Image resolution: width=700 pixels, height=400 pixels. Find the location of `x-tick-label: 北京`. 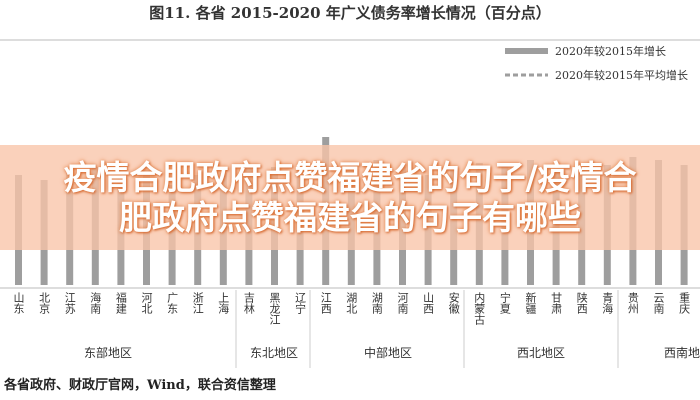

x-tick-label: 北京 is located at coordinates (44, 303).